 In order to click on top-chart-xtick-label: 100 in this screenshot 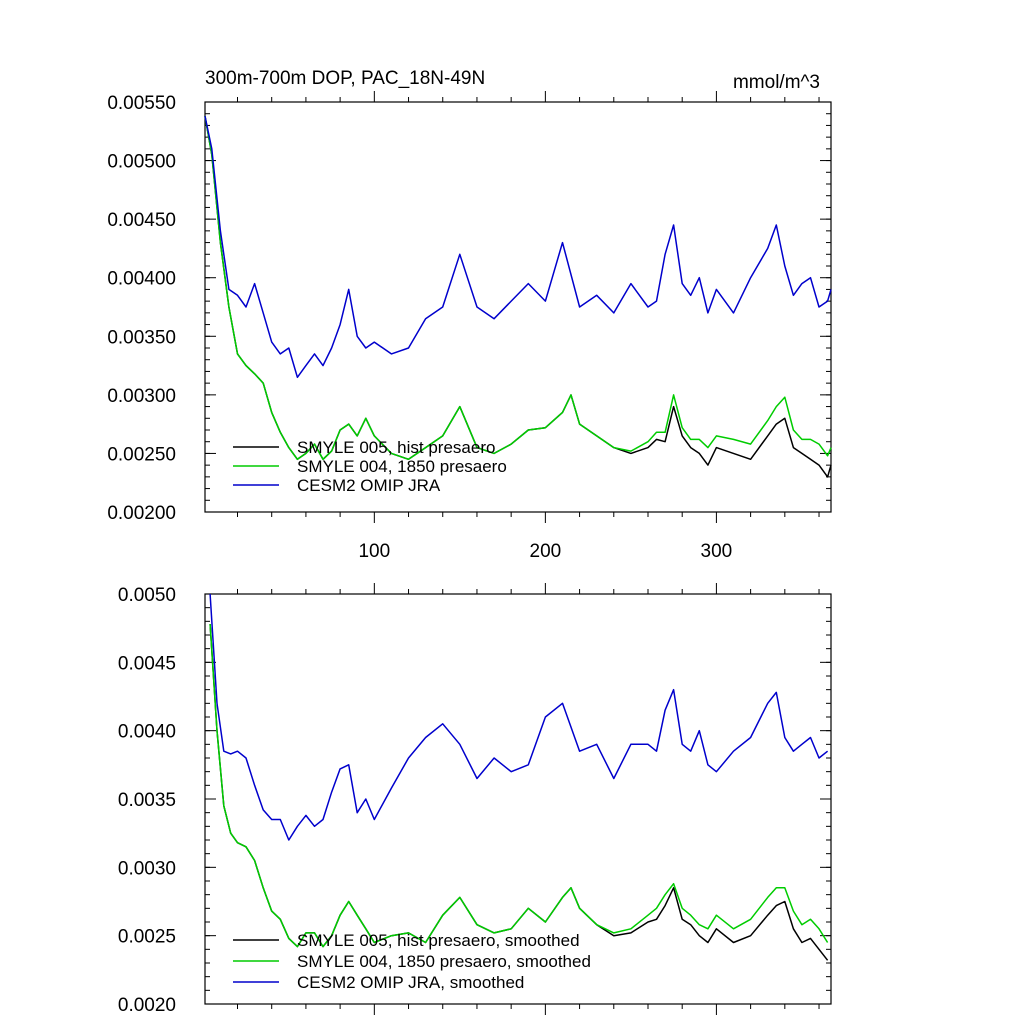, I will do `click(374, 551)`.